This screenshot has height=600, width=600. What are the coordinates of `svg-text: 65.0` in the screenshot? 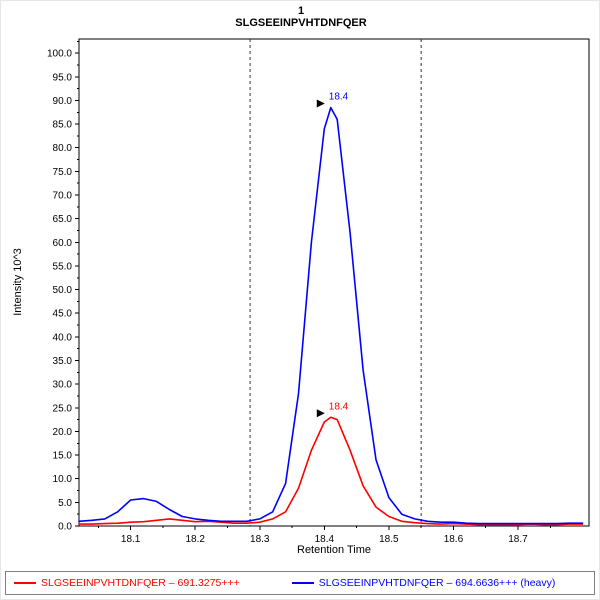 It's located at (63, 219).